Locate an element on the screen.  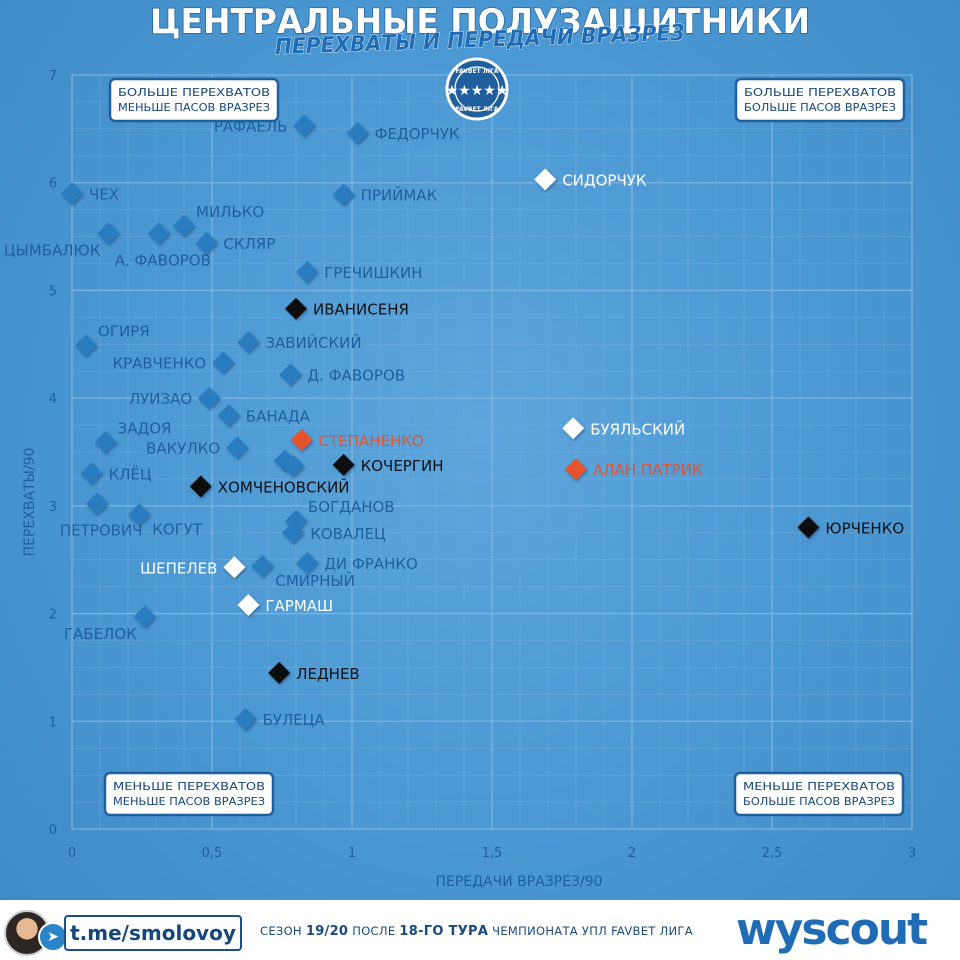
x-tick-label: 2,5 is located at coordinates (772, 853).